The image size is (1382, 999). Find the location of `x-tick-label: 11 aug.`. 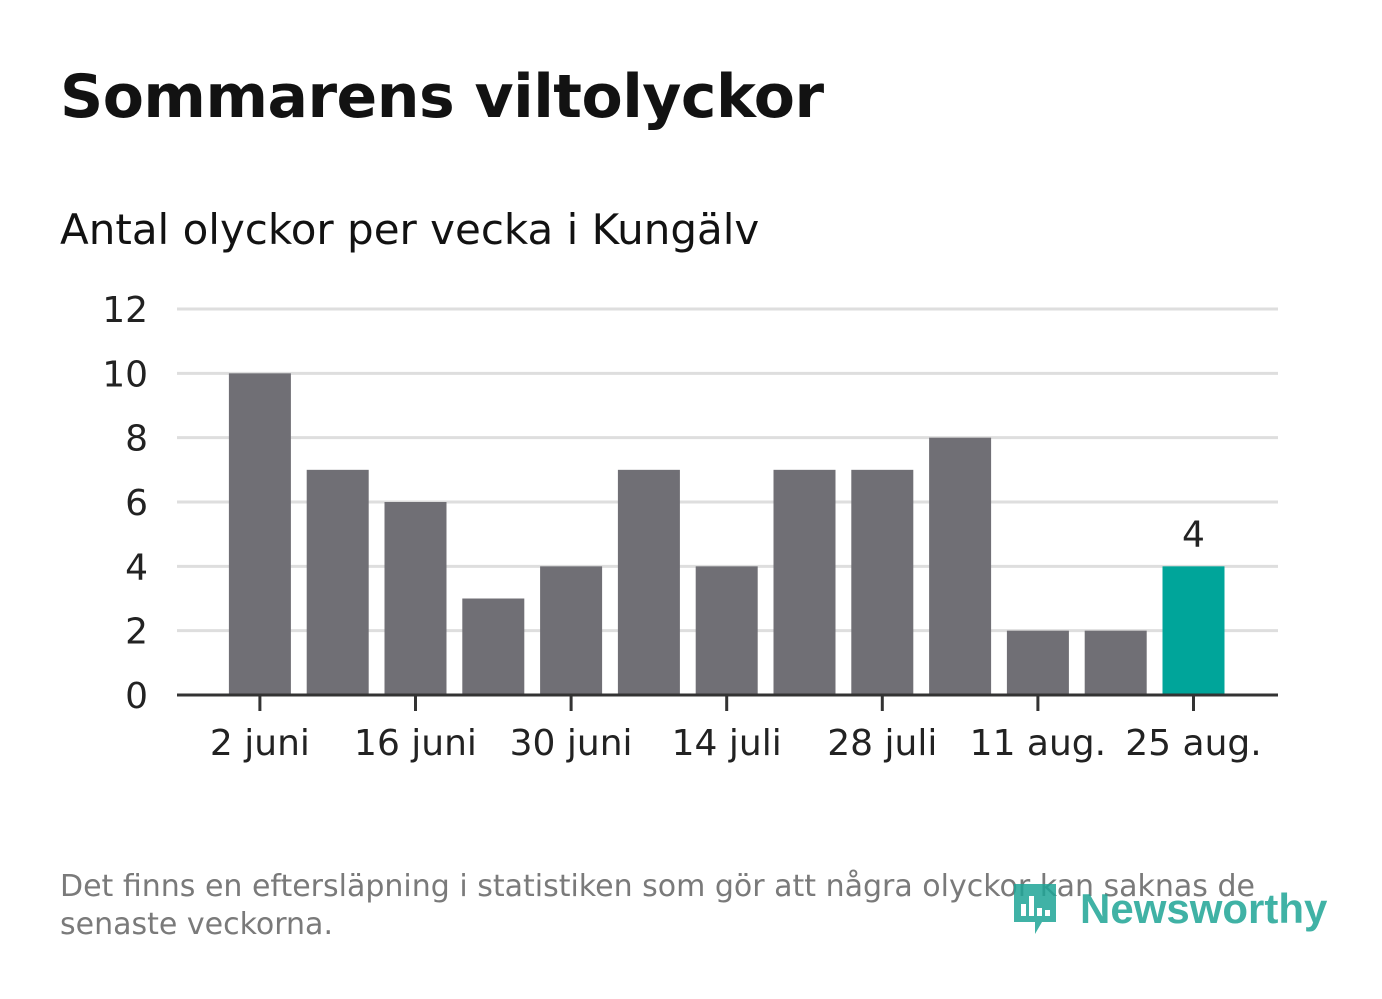

x-tick-label: 11 aug. is located at coordinates (1038, 743).